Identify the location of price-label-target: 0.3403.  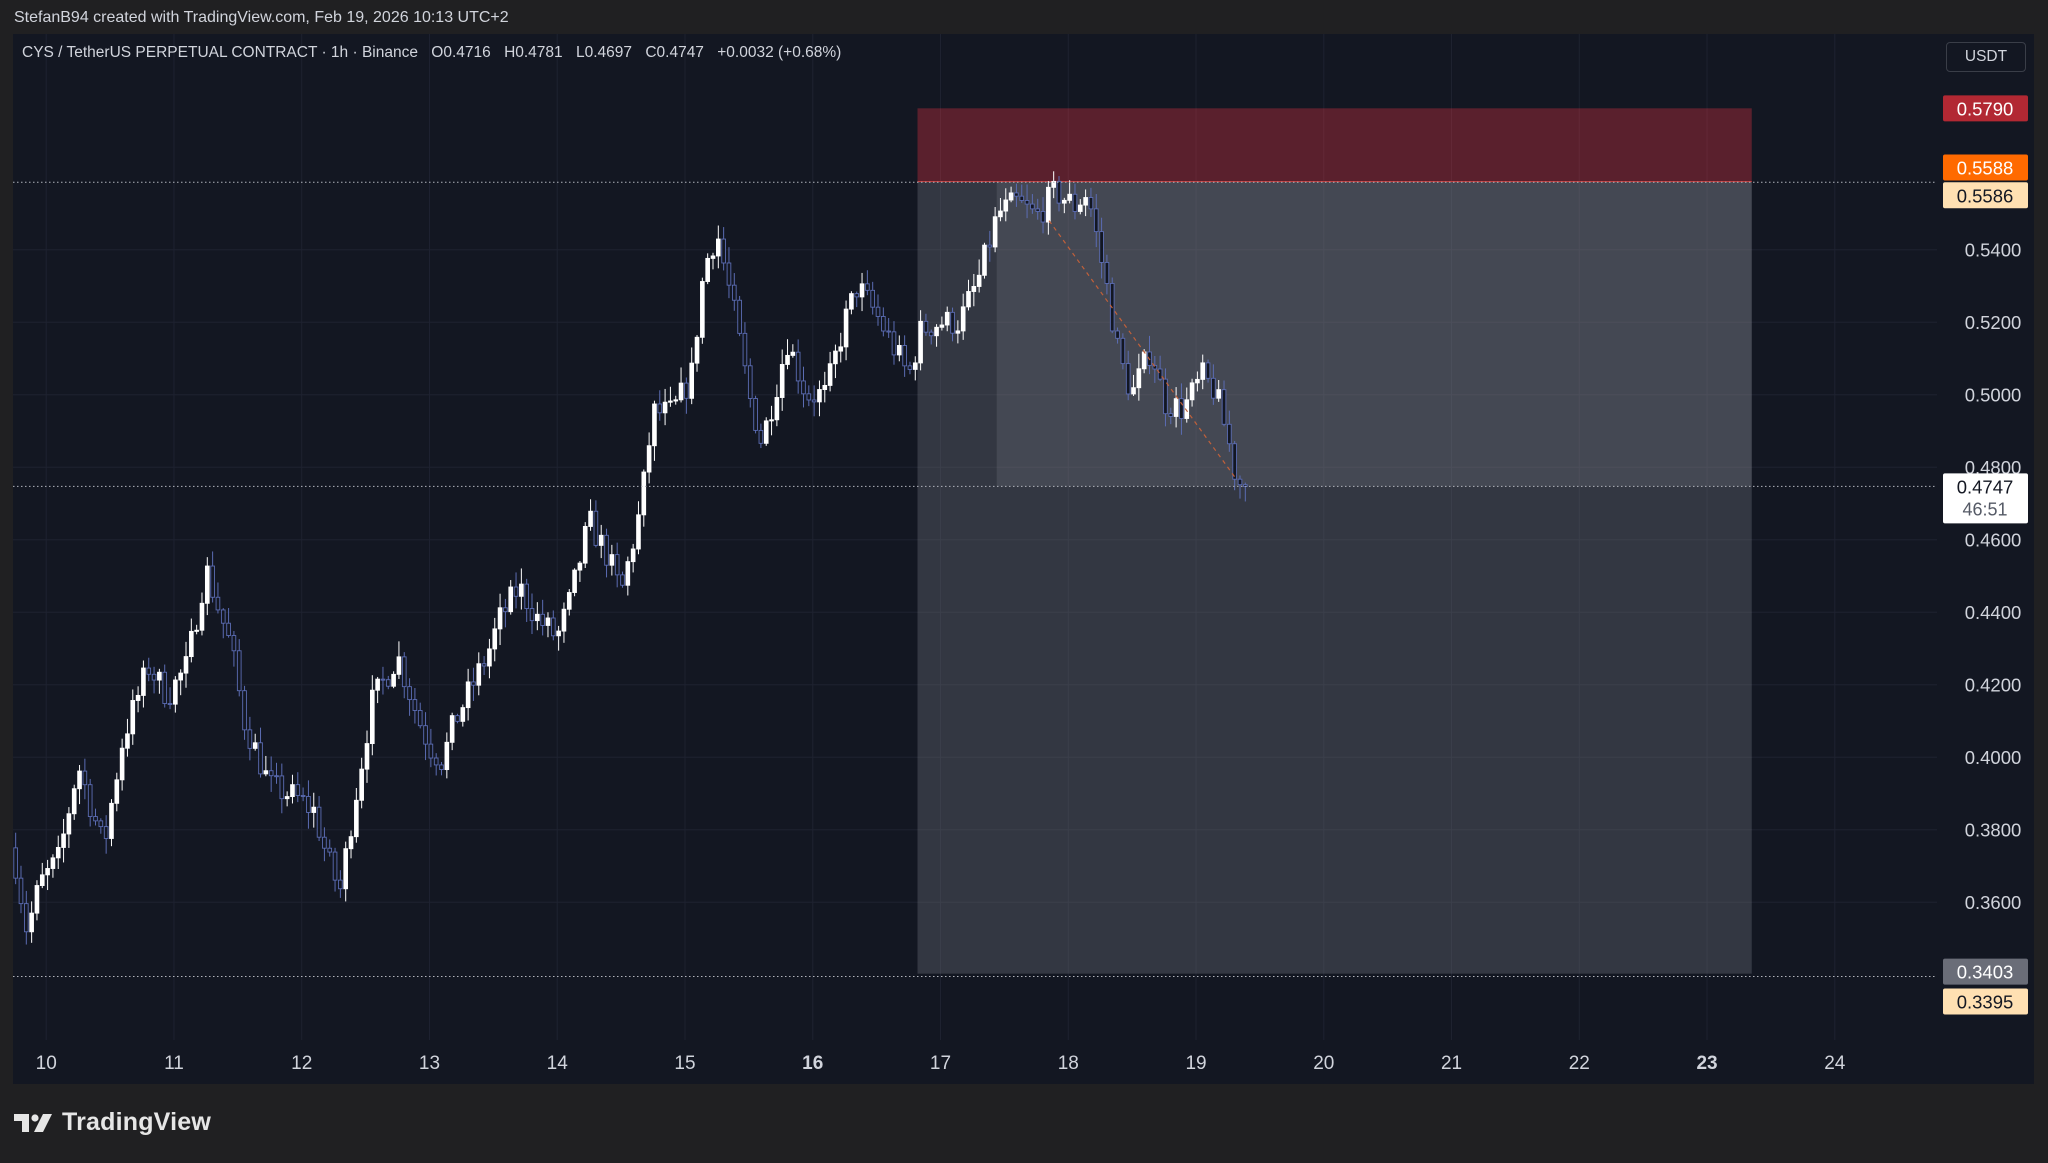
(1985, 971).